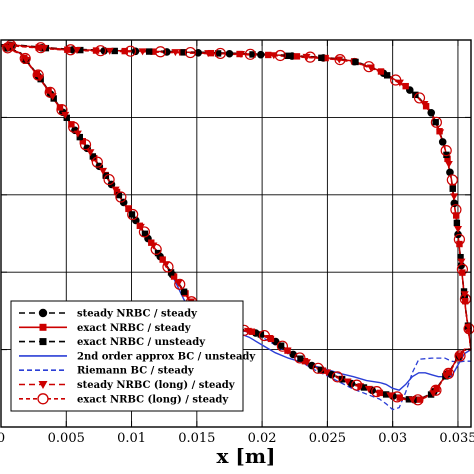  I want to click on x-axis-title: x [m], so click(246, 456).